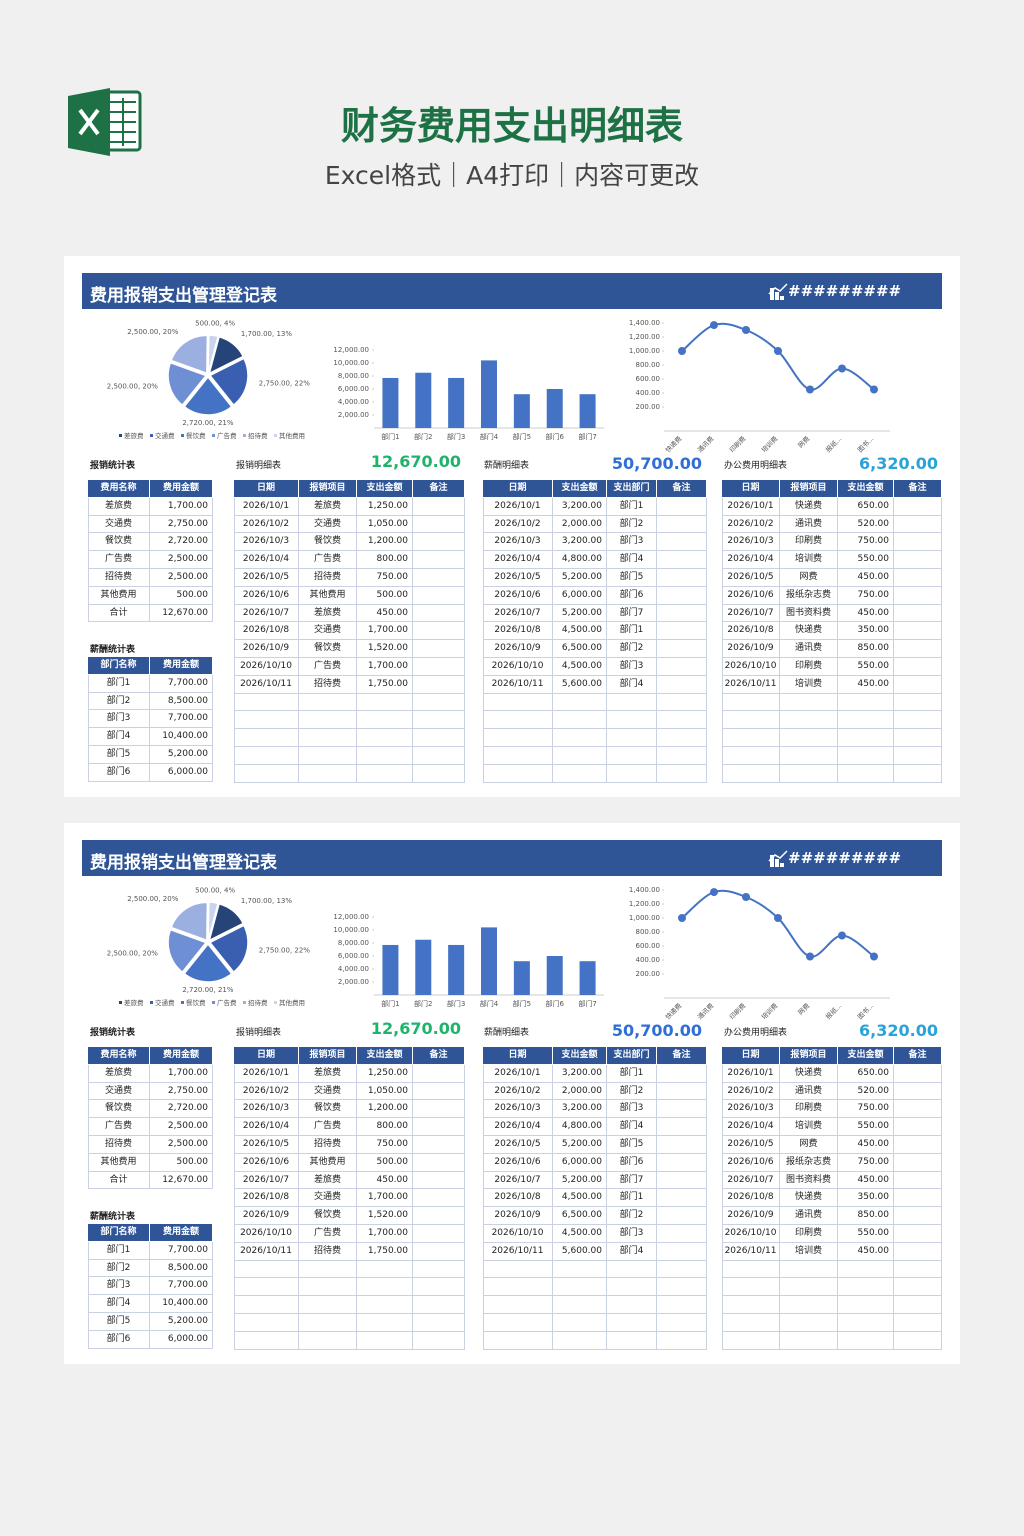 The height and width of the screenshot is (1536, 1024). What do you see at coordinates (266, 560) in the screenshot?
I see `table-cell: 2026/10/4` at bounding box center [266, 560].